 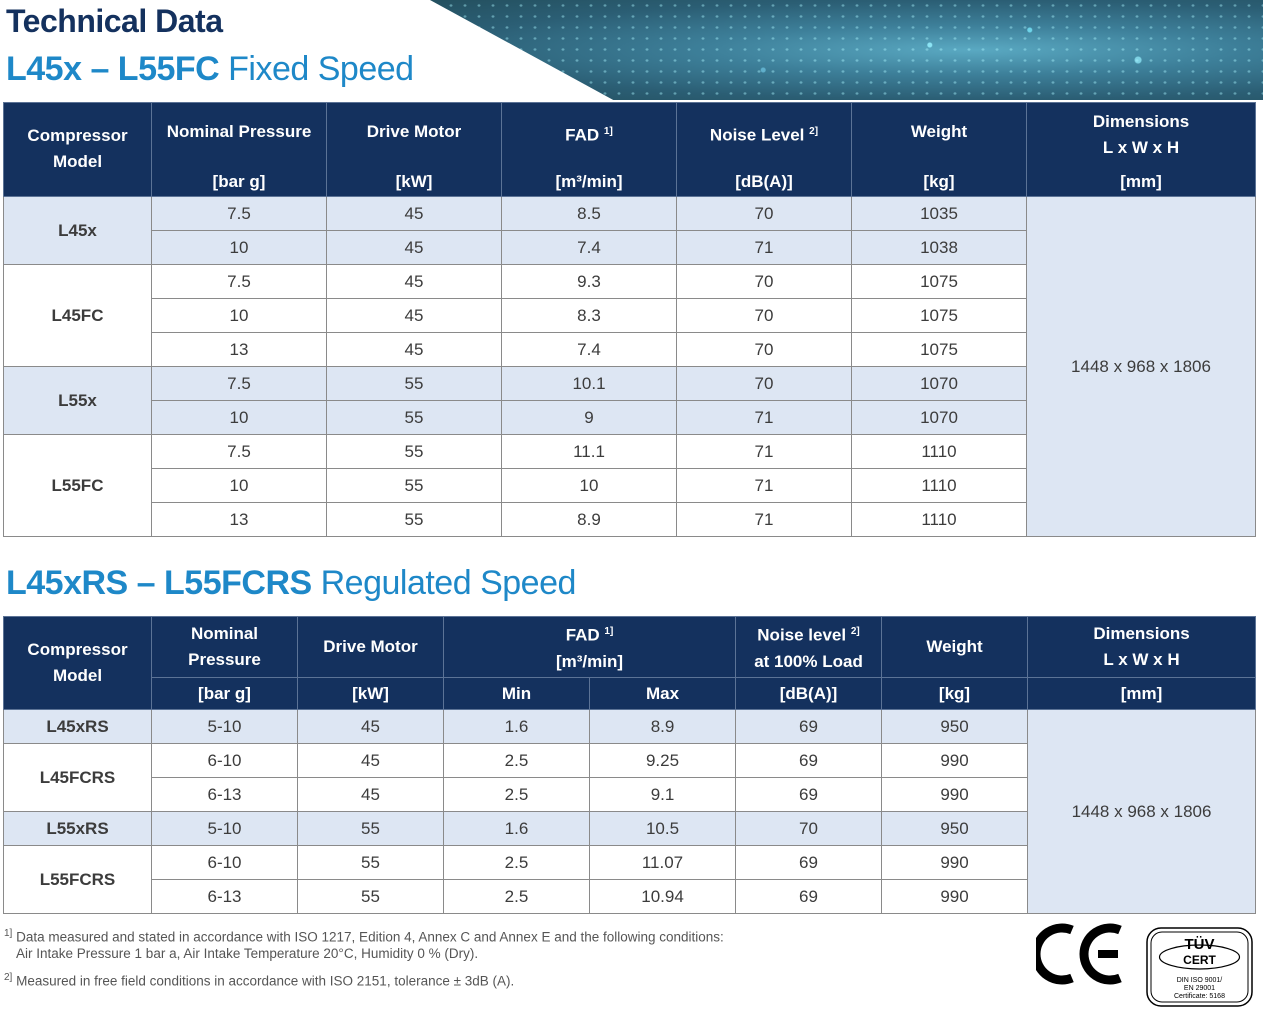 I want to click on pressure-cell: 5-10, so click(x=224, y=726).